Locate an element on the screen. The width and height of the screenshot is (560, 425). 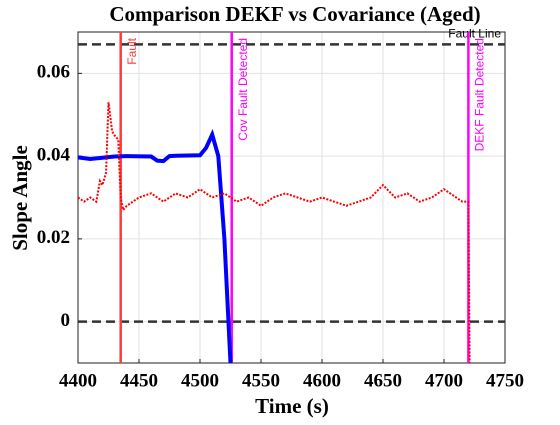
x-tick-label: 4750 is located at coordinates (505, 380).